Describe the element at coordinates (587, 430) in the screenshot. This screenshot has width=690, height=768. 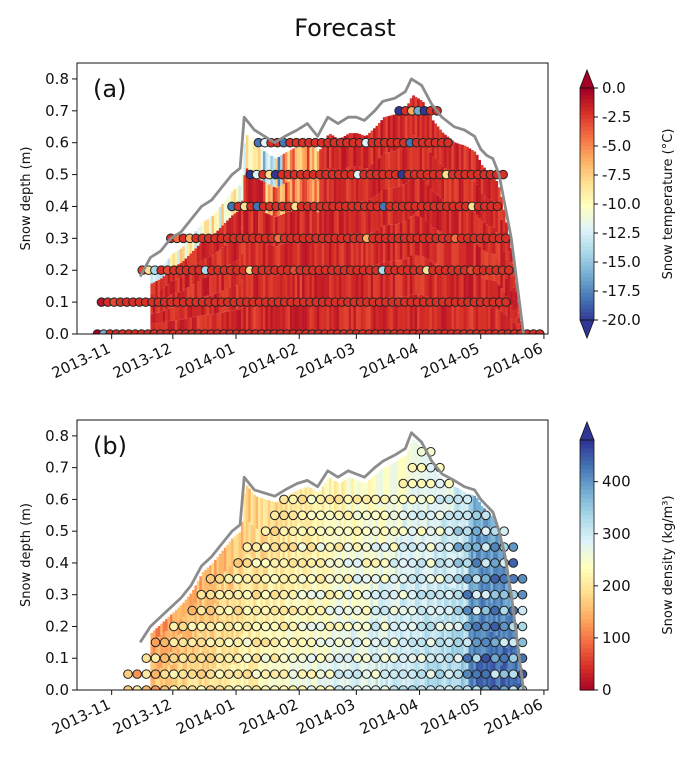
I see `colorbar-extend-max` at that location.